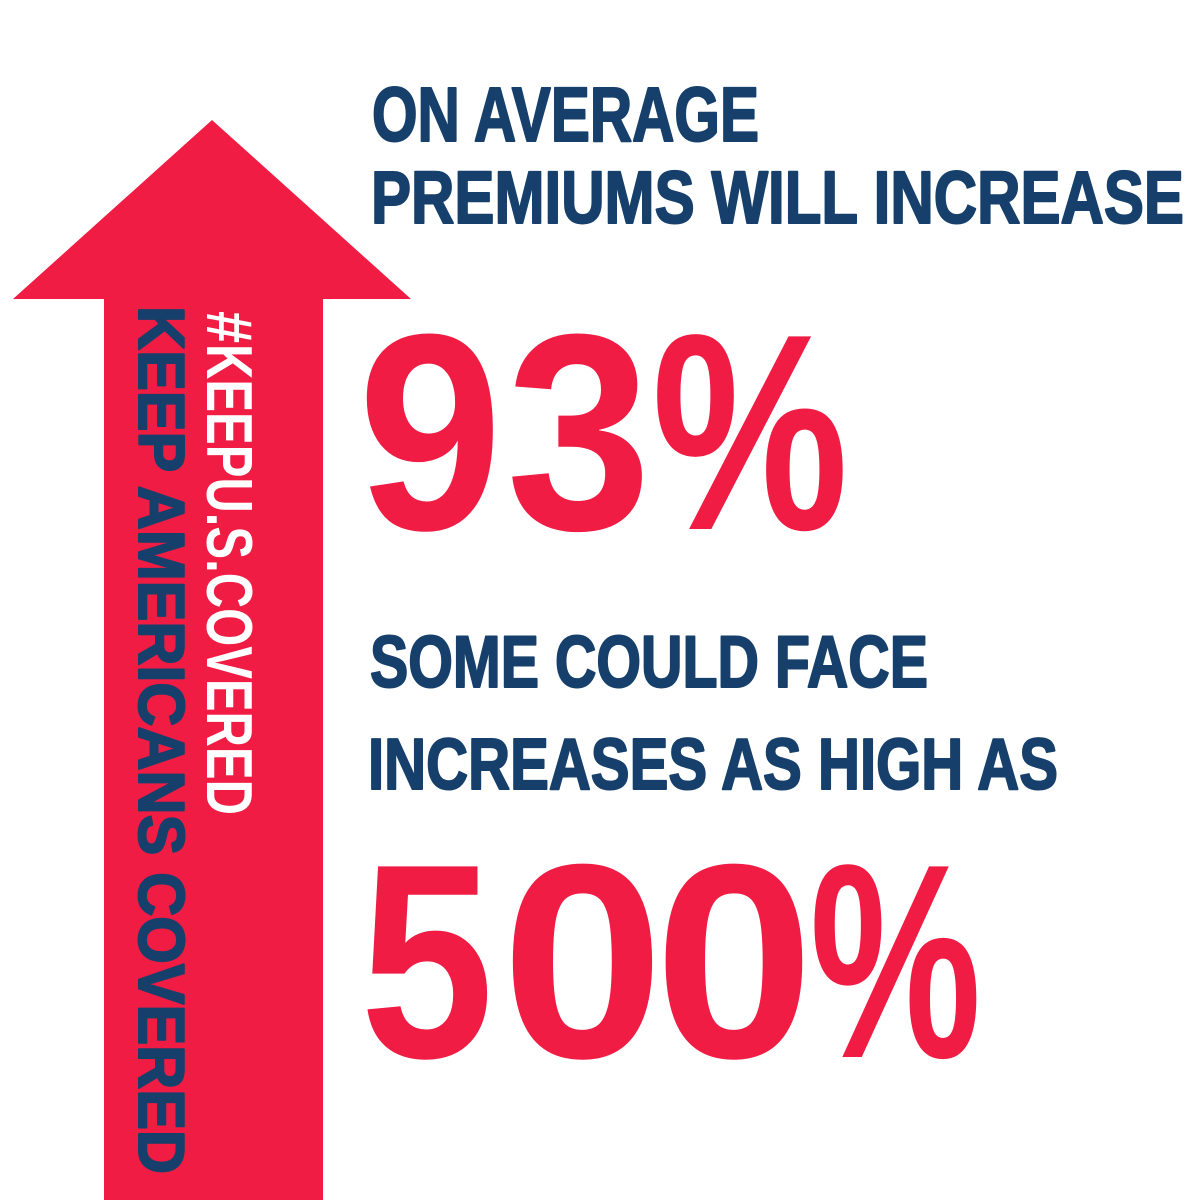 The image size is (1200, 1200). Describe the element at coordinates (229, 579) in the screenshot. I see `svg-text: KEEPU.S.COVERED` at that location.